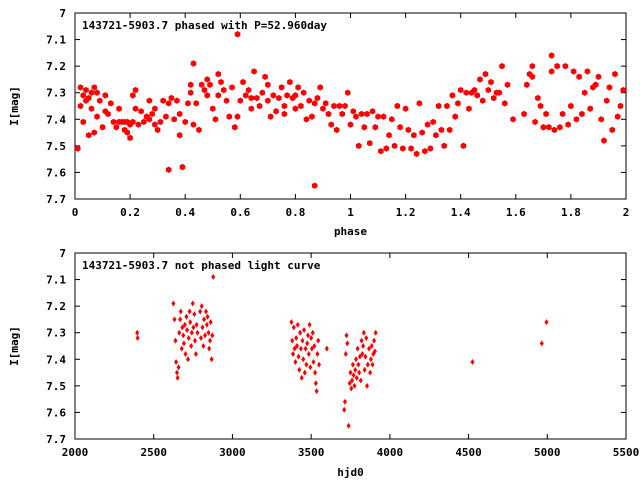 This screenshot has width=640, height=485. What do you see at coordinates (571, 212) in the screenshot?
I see `x-tick-label: 1.8` at bounding box center [571, 212].